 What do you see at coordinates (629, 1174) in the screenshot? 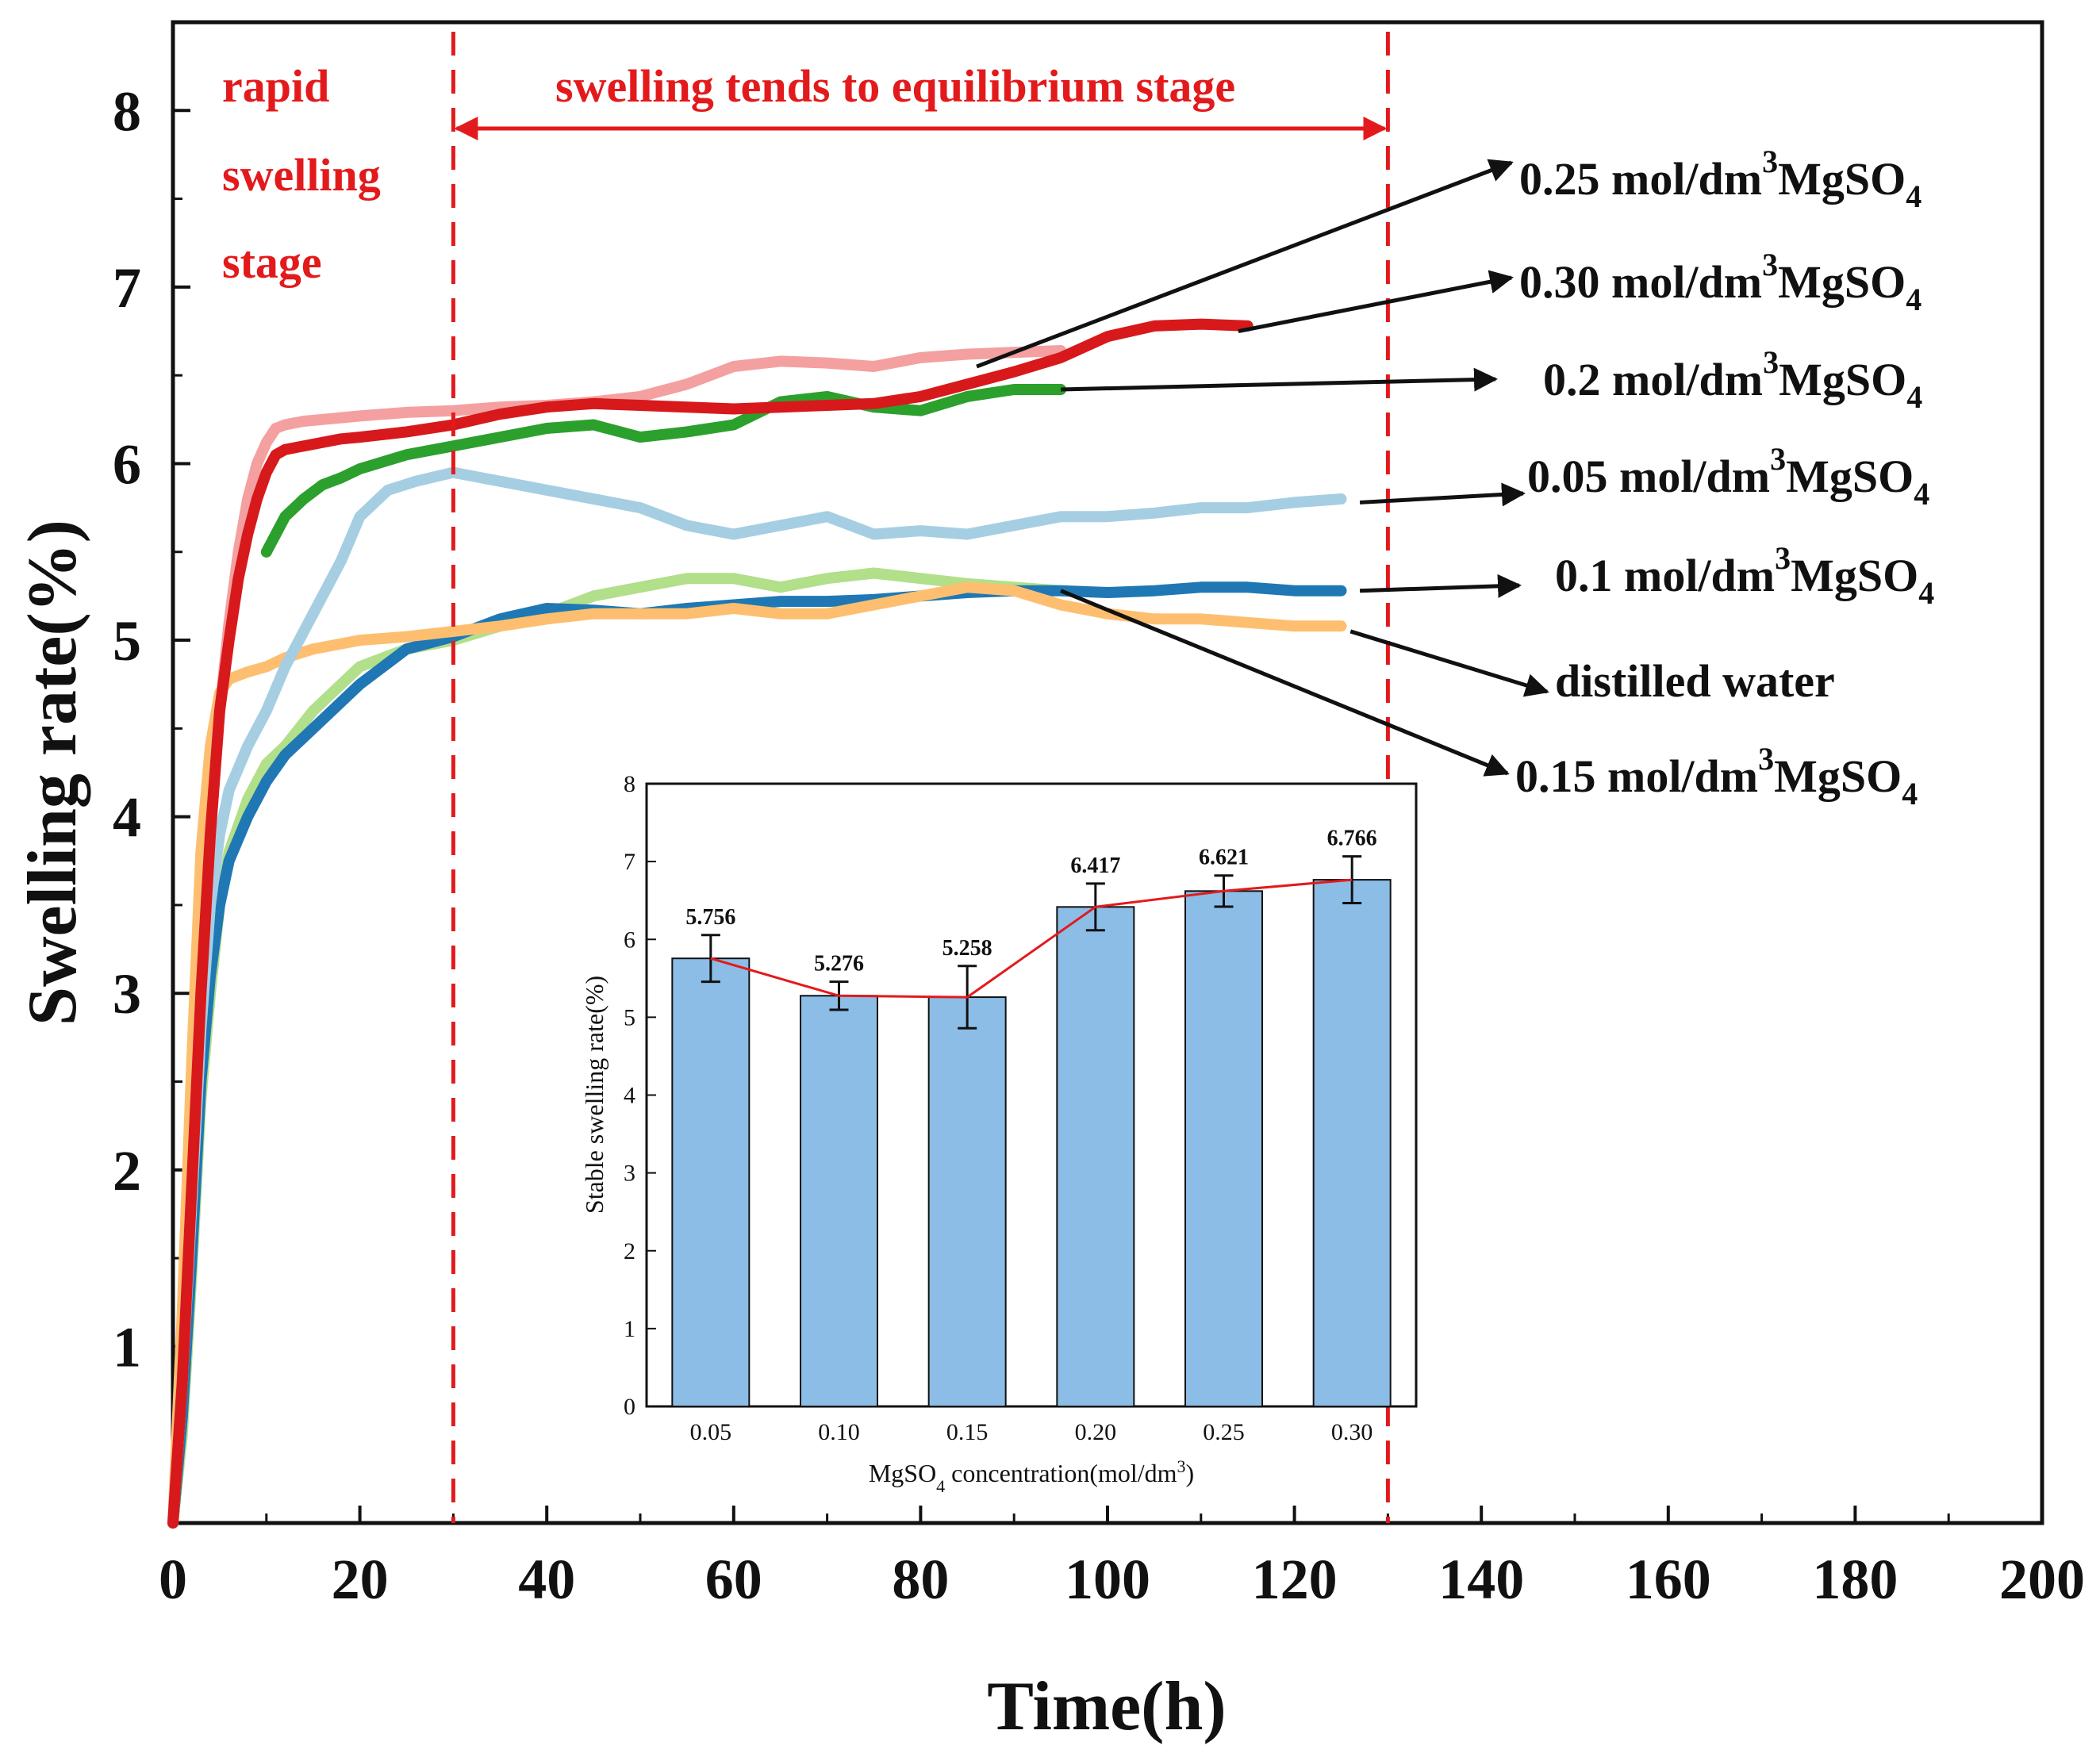
I see `inset-y-tick-label: 3` at bounding box center [629, 1174].